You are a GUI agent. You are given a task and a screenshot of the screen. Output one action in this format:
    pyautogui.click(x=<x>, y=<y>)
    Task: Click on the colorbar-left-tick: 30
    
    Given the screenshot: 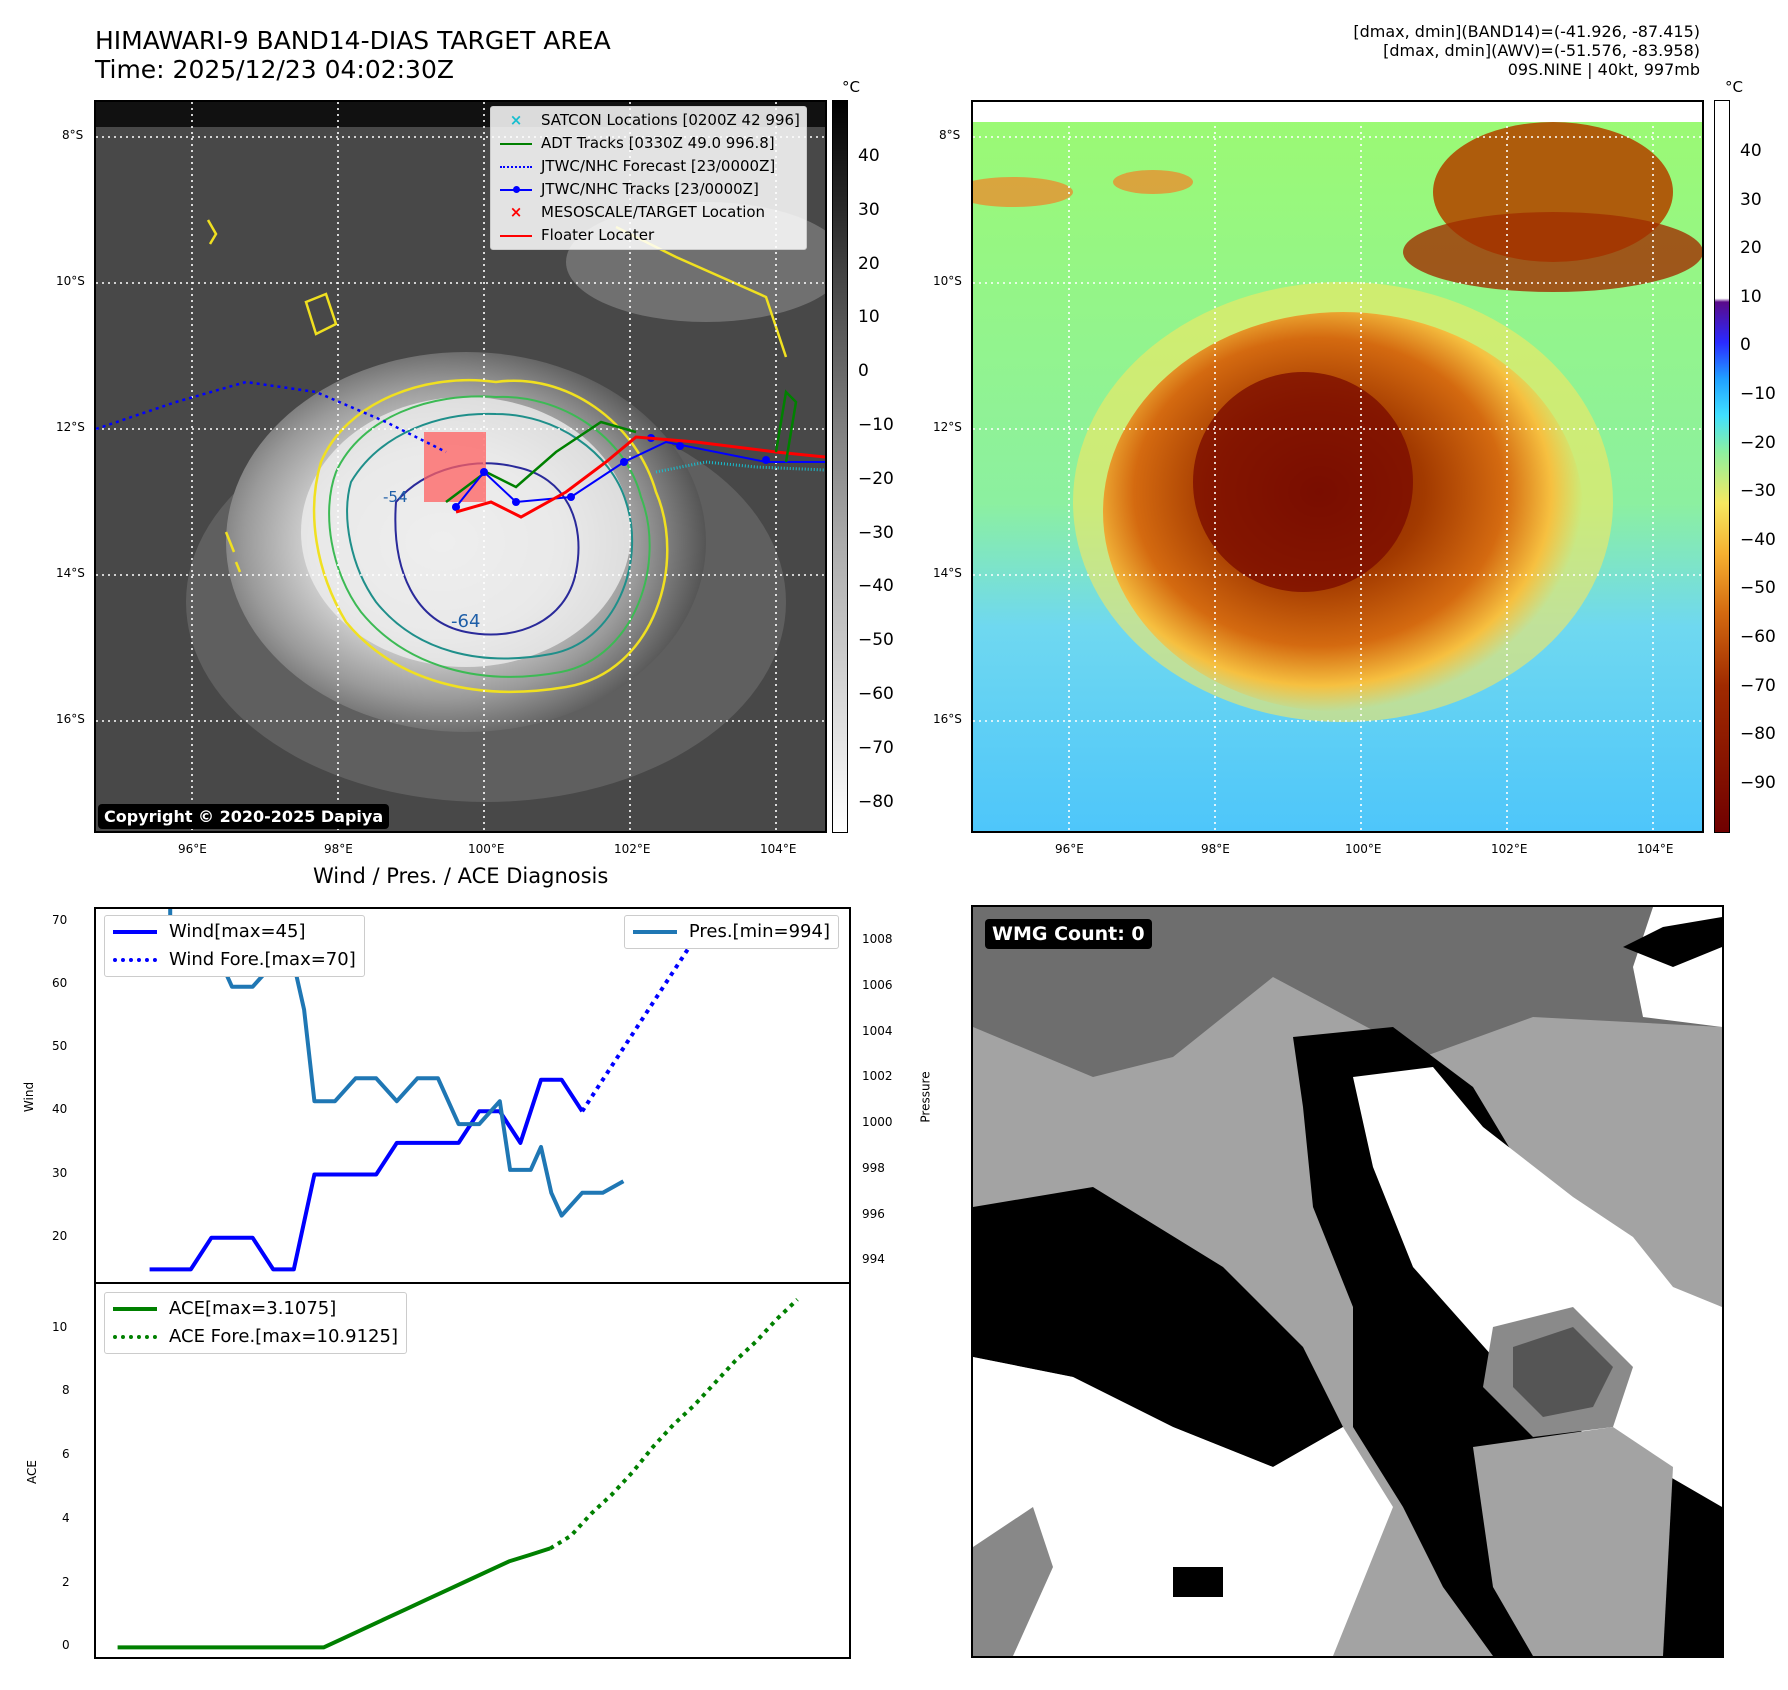 What is the action you would take?
    pyautogui.click(x=869, y=209)
    